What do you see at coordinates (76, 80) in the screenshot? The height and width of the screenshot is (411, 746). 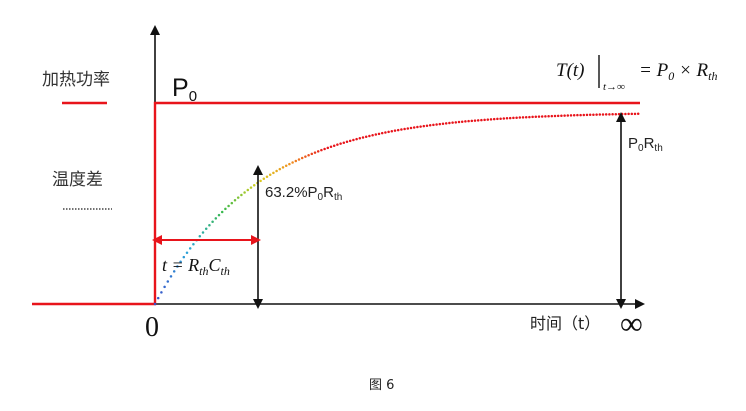 I see `legend-power-label: 加热功率` at bounding box center [76, 80].